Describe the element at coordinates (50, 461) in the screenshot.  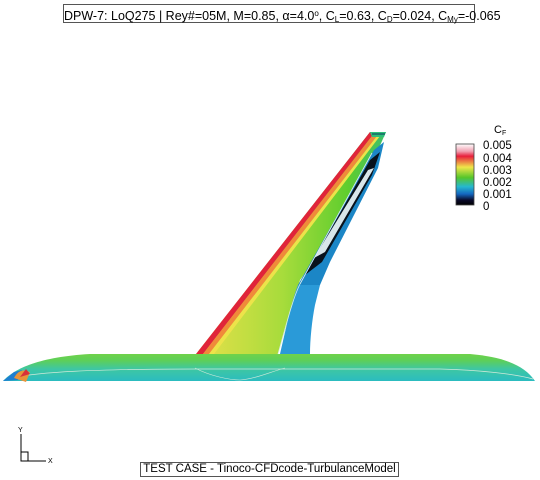
I see `x-axis-label: X` at that location.